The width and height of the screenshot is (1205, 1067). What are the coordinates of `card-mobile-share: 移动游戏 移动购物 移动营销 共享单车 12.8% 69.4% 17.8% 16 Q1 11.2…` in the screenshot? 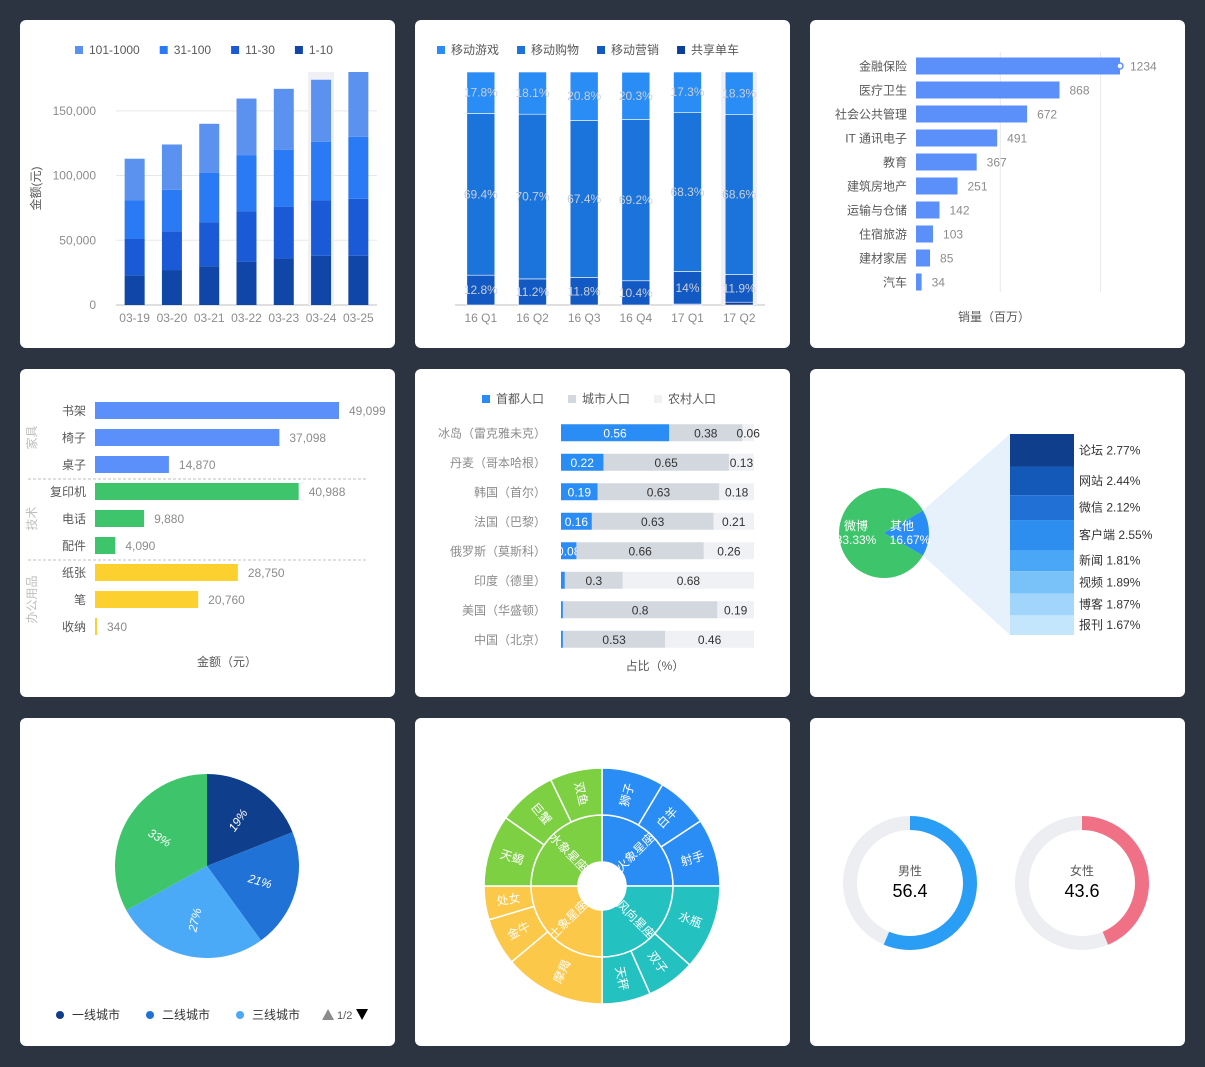 It's located at (602, 184).